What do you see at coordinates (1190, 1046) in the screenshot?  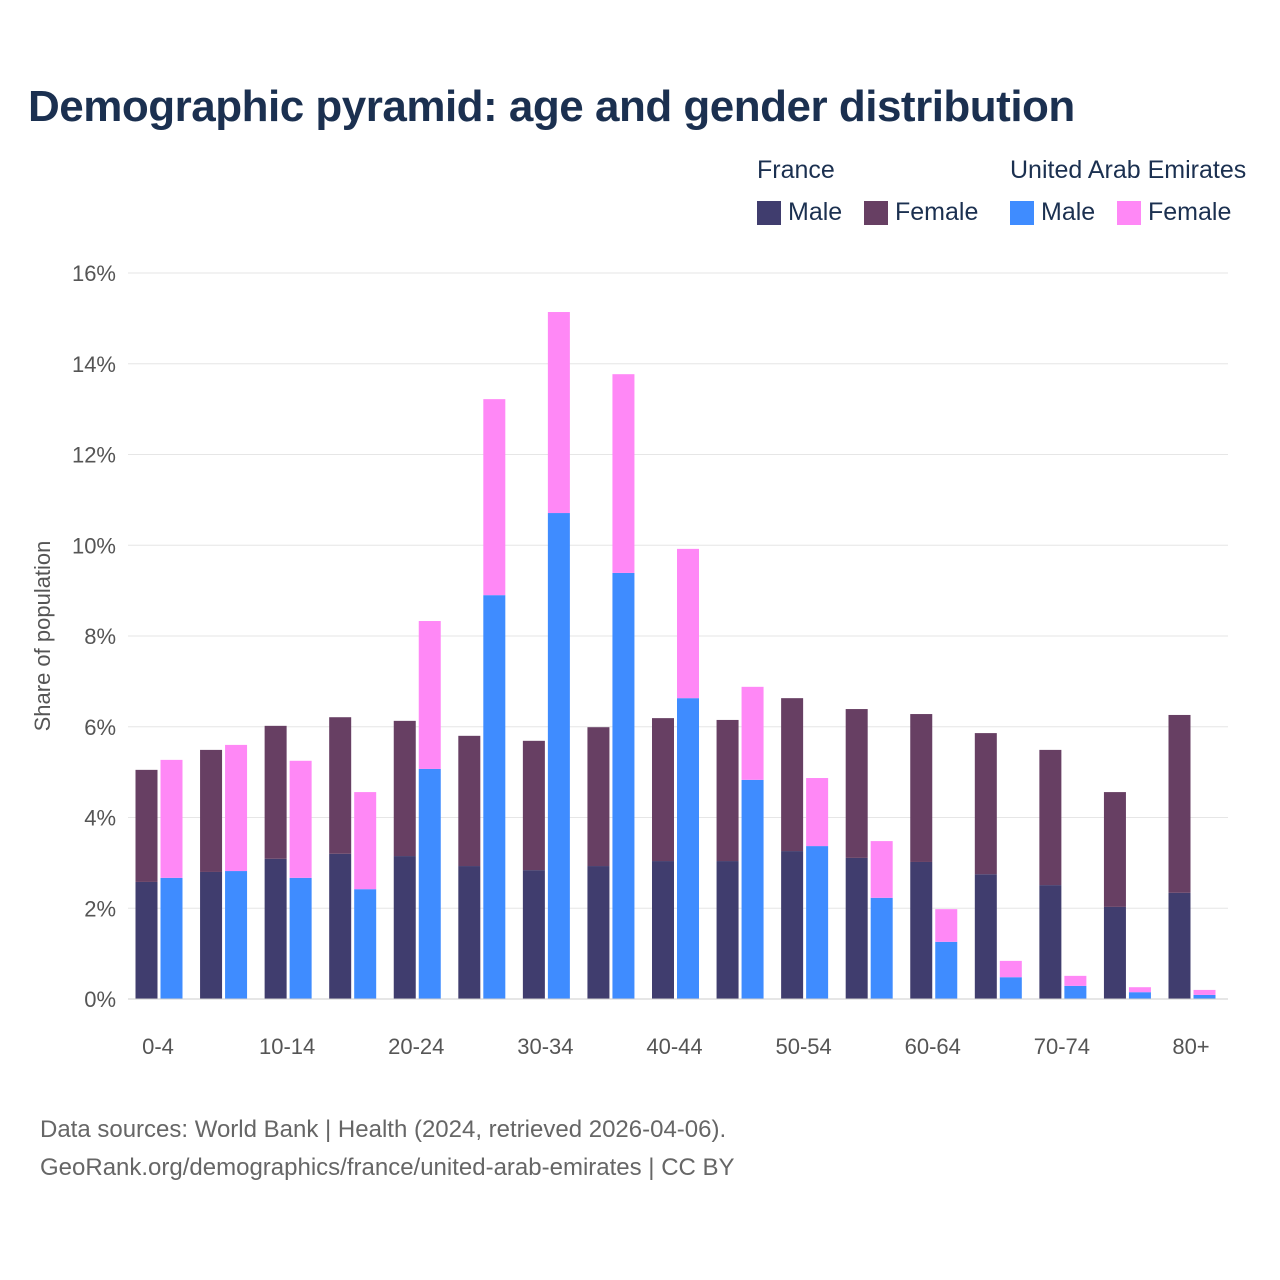 I see `x-tick-label: 80+` at bounding box center [1190, 1046].